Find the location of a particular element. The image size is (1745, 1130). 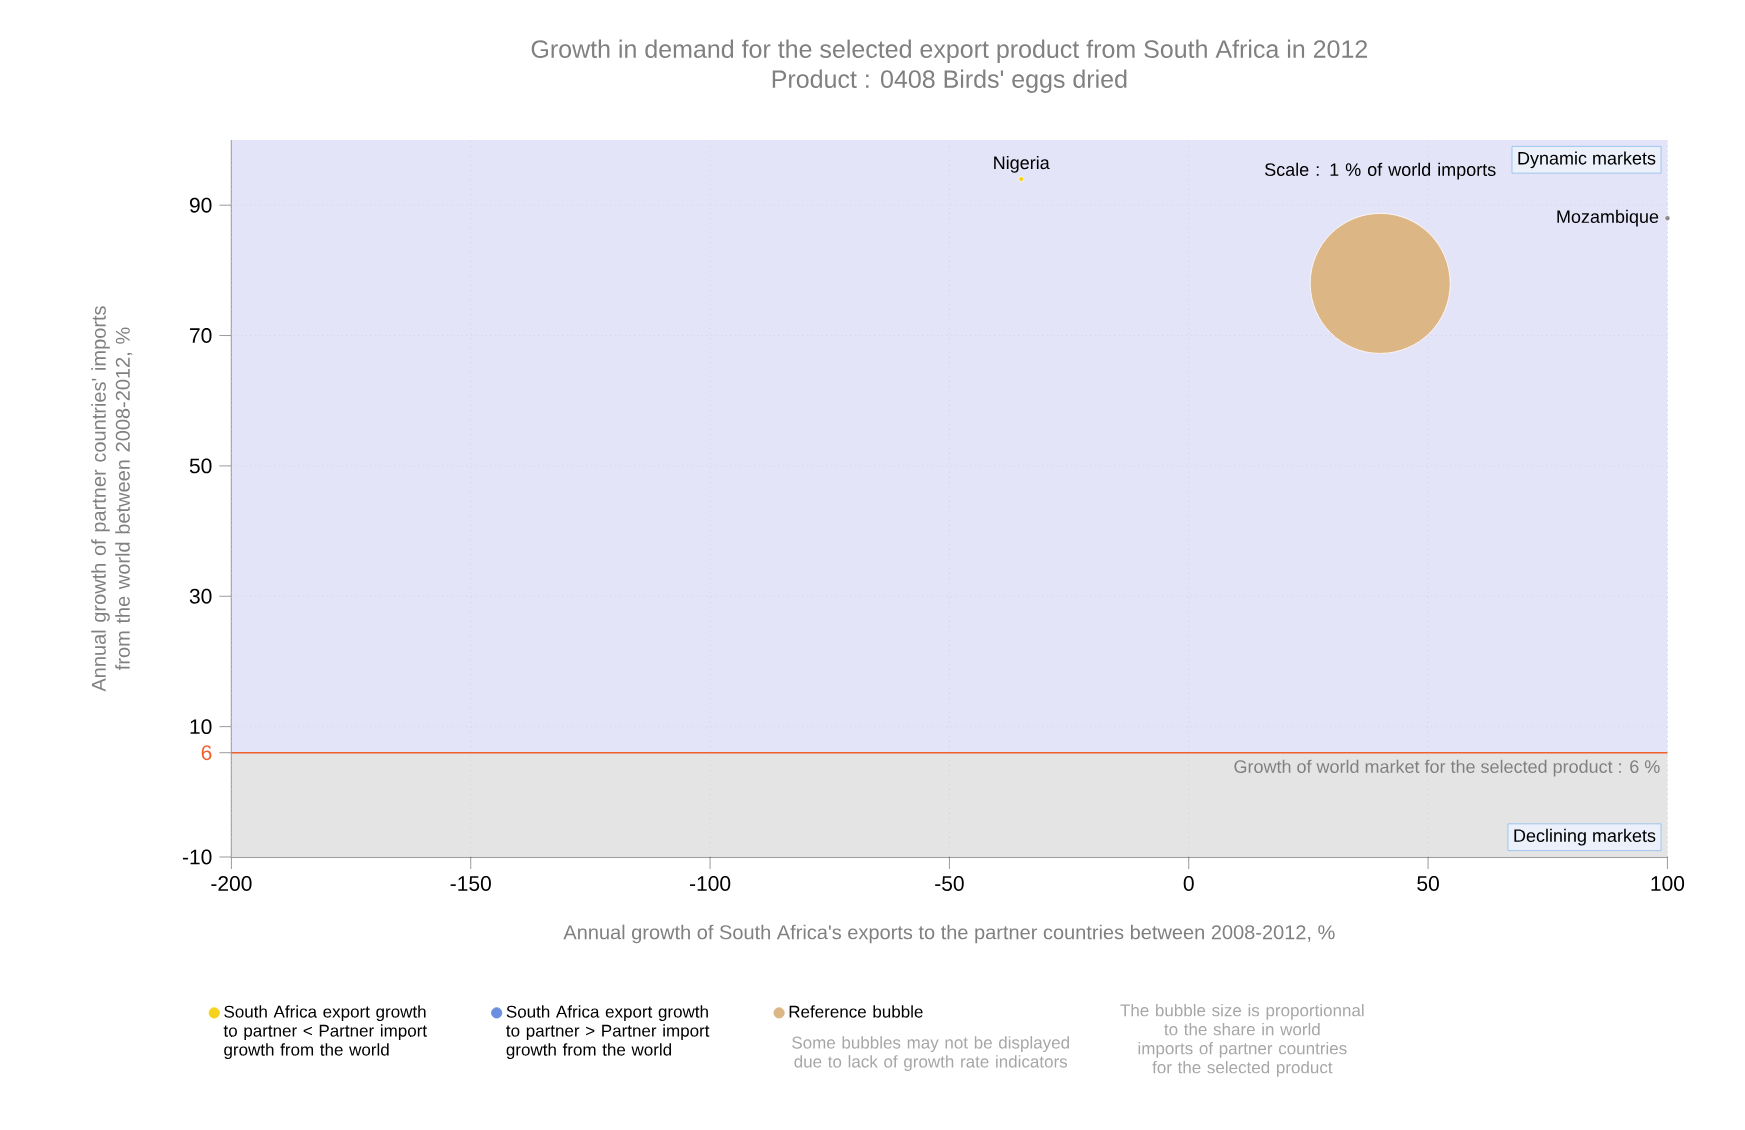

x-axis-title: Annual growth of South Africa's exports to the partner countries between 2008-2012, % is located at coordinates (949, 934).